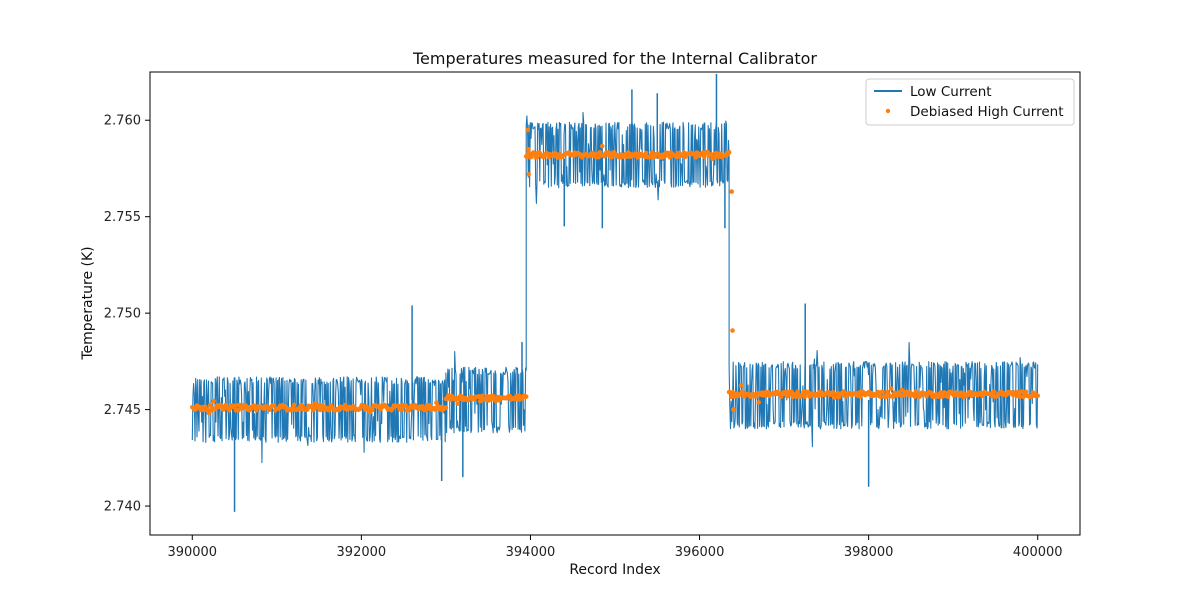  What do you see at coordinates (122, 217) in the screenshot?
I see `y-tick-label: 2.755` at bounding box center [122, 217].